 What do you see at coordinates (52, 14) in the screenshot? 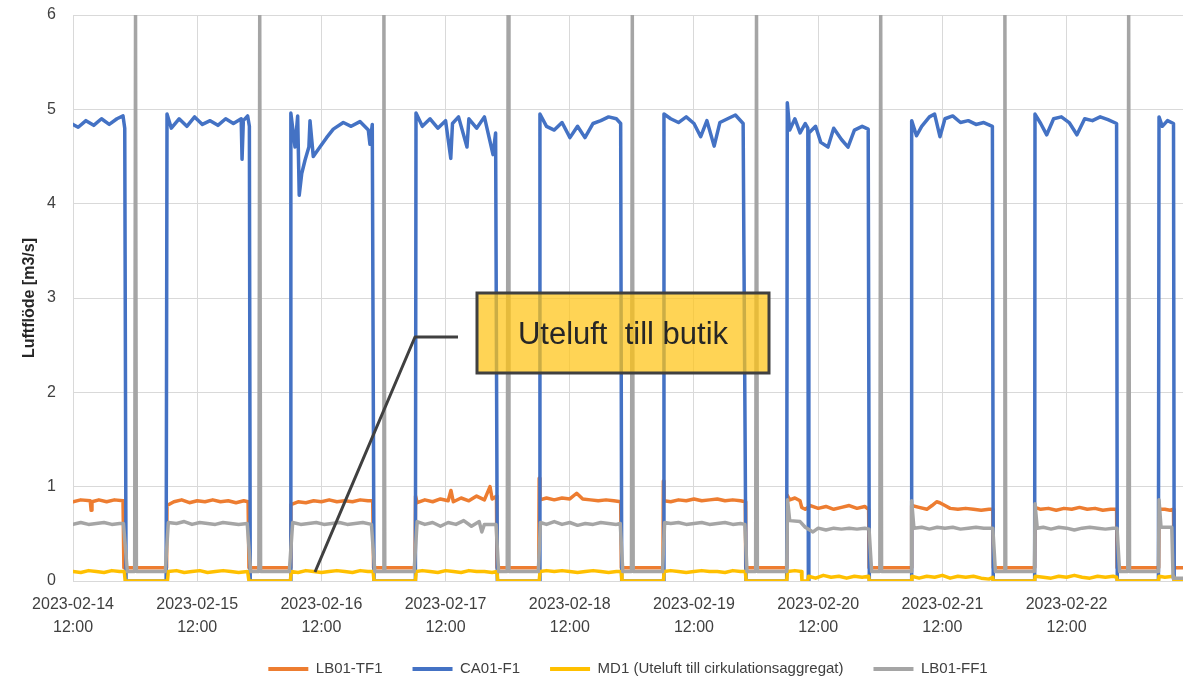
I see `y-tick-label: 6` at bounding box center [52, 14].